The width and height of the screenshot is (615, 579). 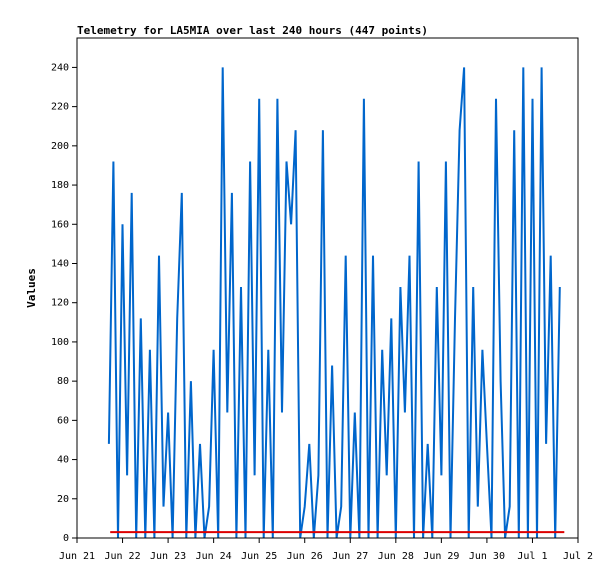 What do you see at coordinates (77, 556) in the screenshot?
I see `x-tick-label: Jun 21` at bounding box center [77, 556].